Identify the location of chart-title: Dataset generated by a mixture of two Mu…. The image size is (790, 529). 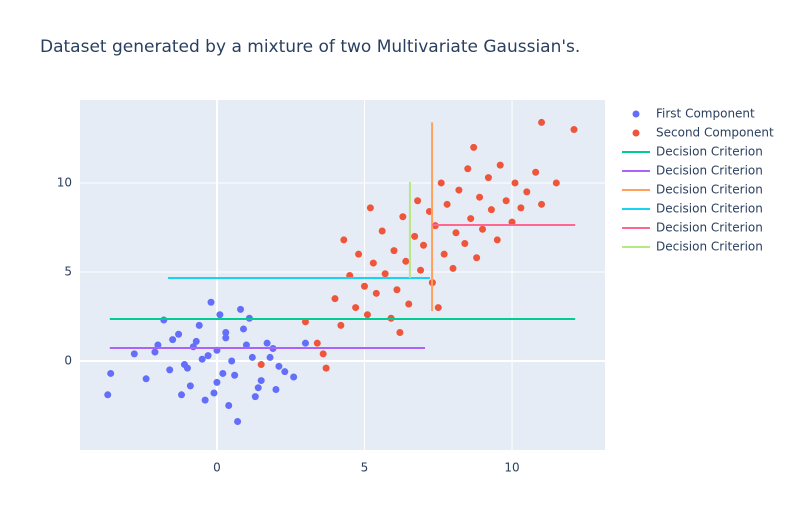
(310, 47).